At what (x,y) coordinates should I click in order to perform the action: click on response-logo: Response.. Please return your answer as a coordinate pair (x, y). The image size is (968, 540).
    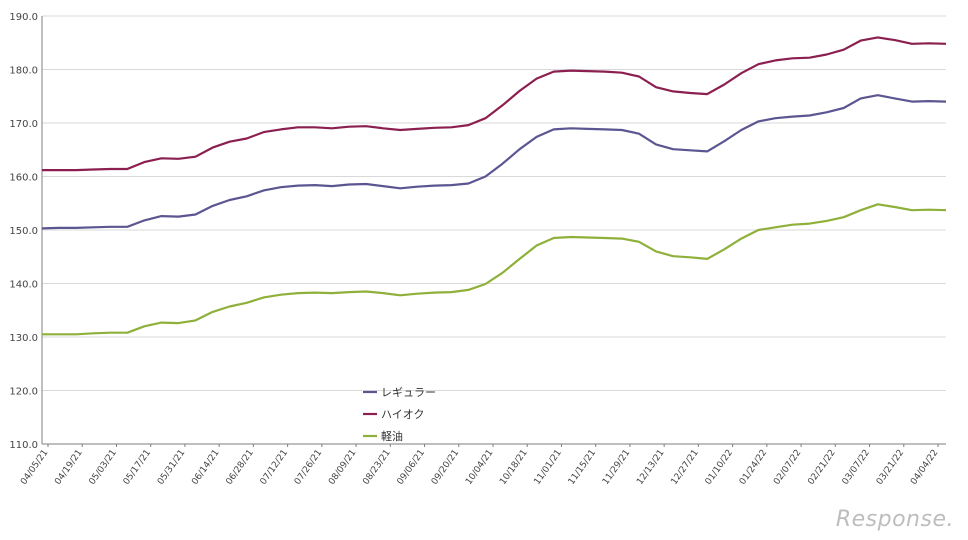
    Looking at the image, I should click on (895, 519).